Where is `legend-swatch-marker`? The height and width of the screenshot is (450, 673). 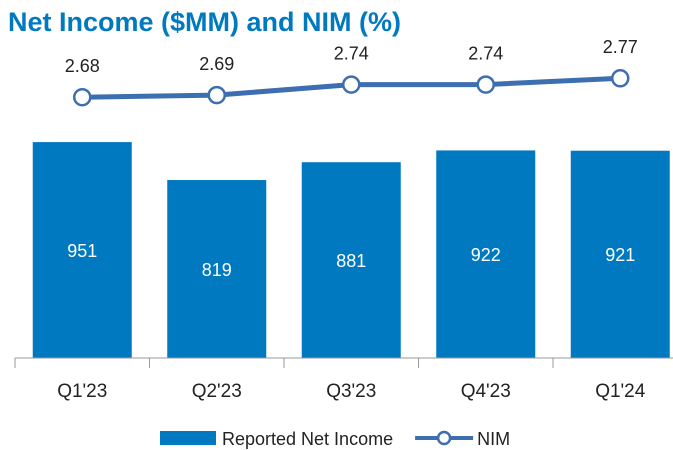
legend-swatch-marker is located at coordinates (444, 438).